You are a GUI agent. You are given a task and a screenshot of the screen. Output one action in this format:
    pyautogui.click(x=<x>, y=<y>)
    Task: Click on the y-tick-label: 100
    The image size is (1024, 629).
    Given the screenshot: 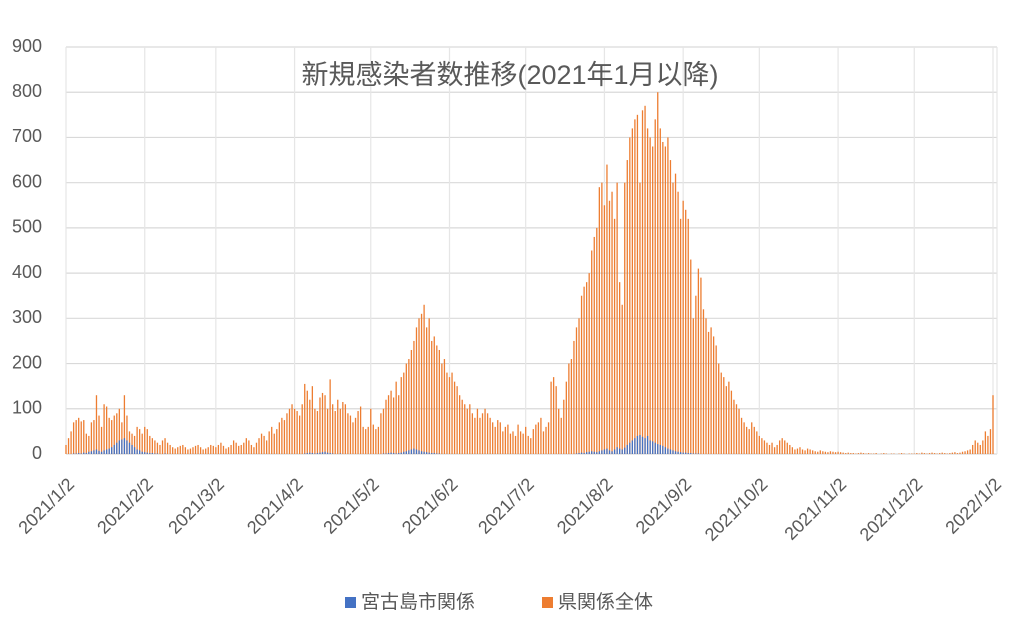 What is the action you would take?
    pyautogui.click(x=27, y=408)
    